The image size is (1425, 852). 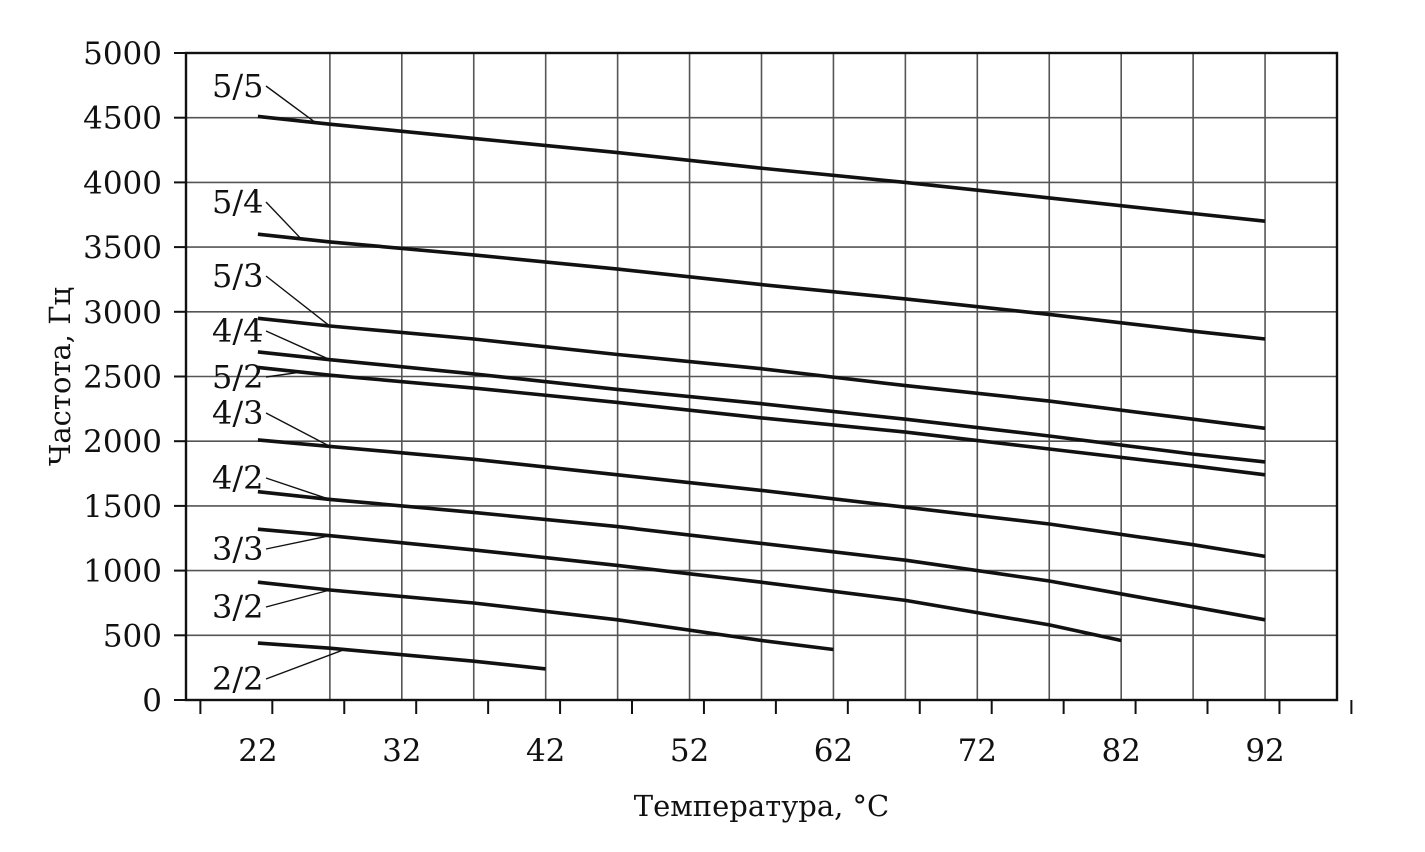 What do you see at coordinates (238, 86) in the screenshot?
I see `series-label-5-5: 5/5` at bounding box center [238, 86].